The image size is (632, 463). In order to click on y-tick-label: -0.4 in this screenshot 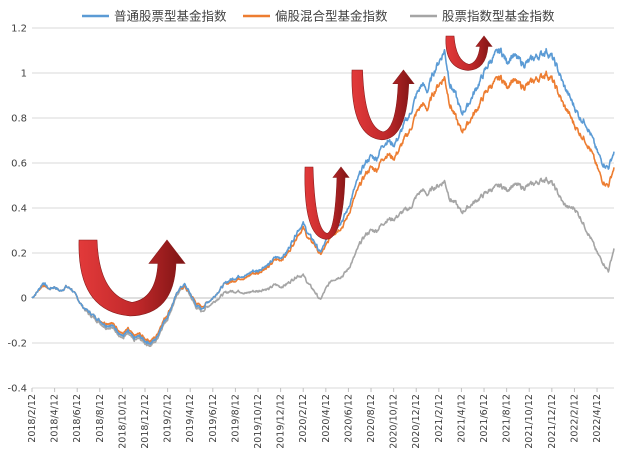, I will do `click(17, 389)`.